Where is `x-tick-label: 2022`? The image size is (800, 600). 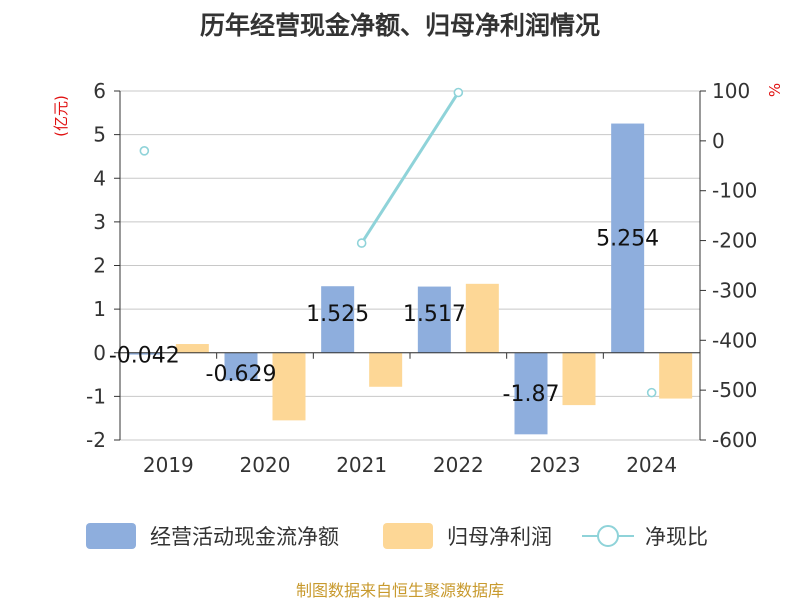 x-tick-label: 2022 is located at coordinates (458, 465).